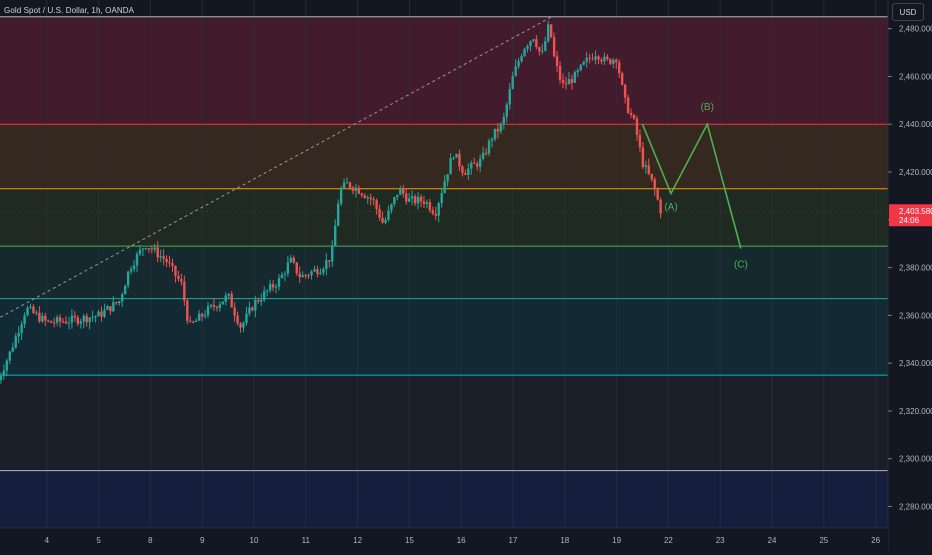 The height and width of the screenshot is (555, 932). Describe the element at coordinates (910, 275) in the screenshot. I see `price-axis-background` at that location.